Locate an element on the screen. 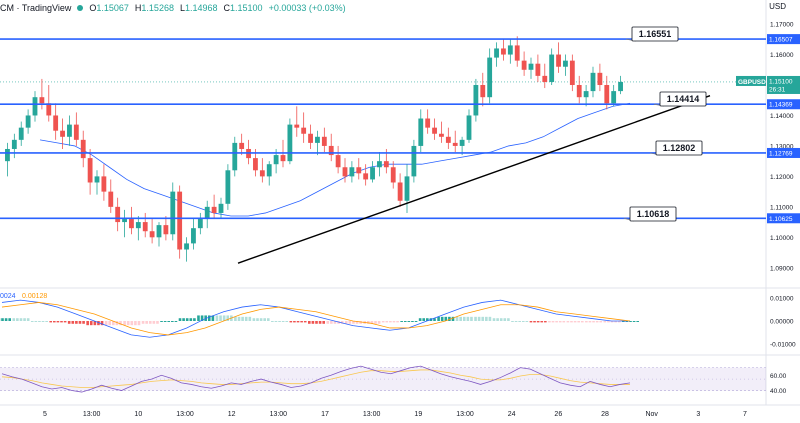  rsi-tick-label: 60.00 is located at coordinates (778, 376).